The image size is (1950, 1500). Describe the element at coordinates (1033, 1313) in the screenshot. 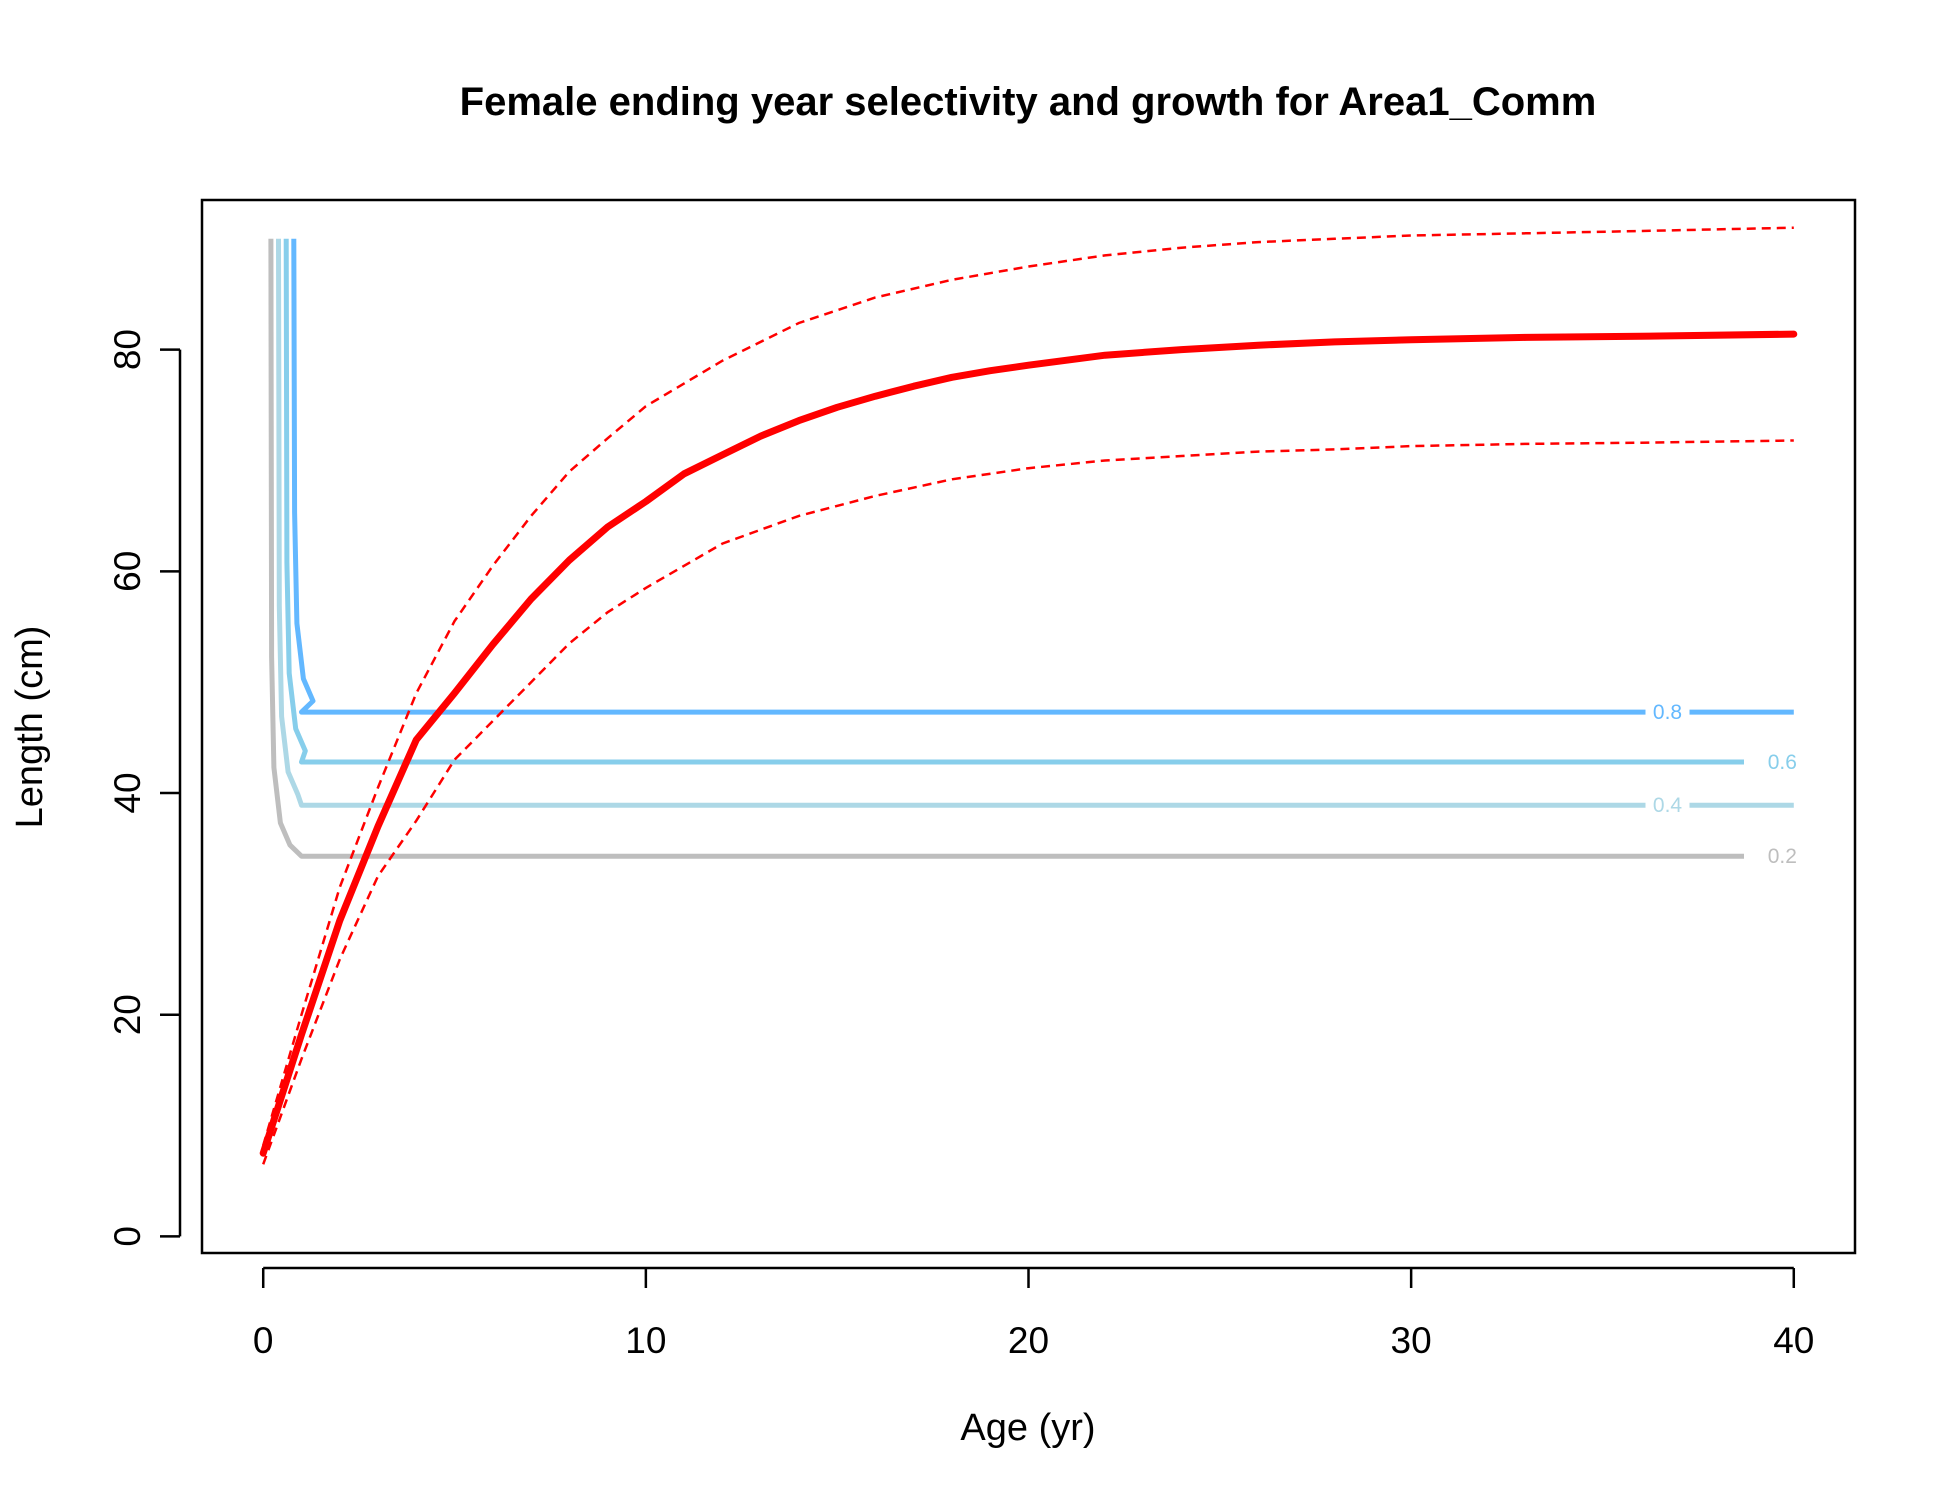

I see `x-axis: 0 10 20 30 40` at that location.